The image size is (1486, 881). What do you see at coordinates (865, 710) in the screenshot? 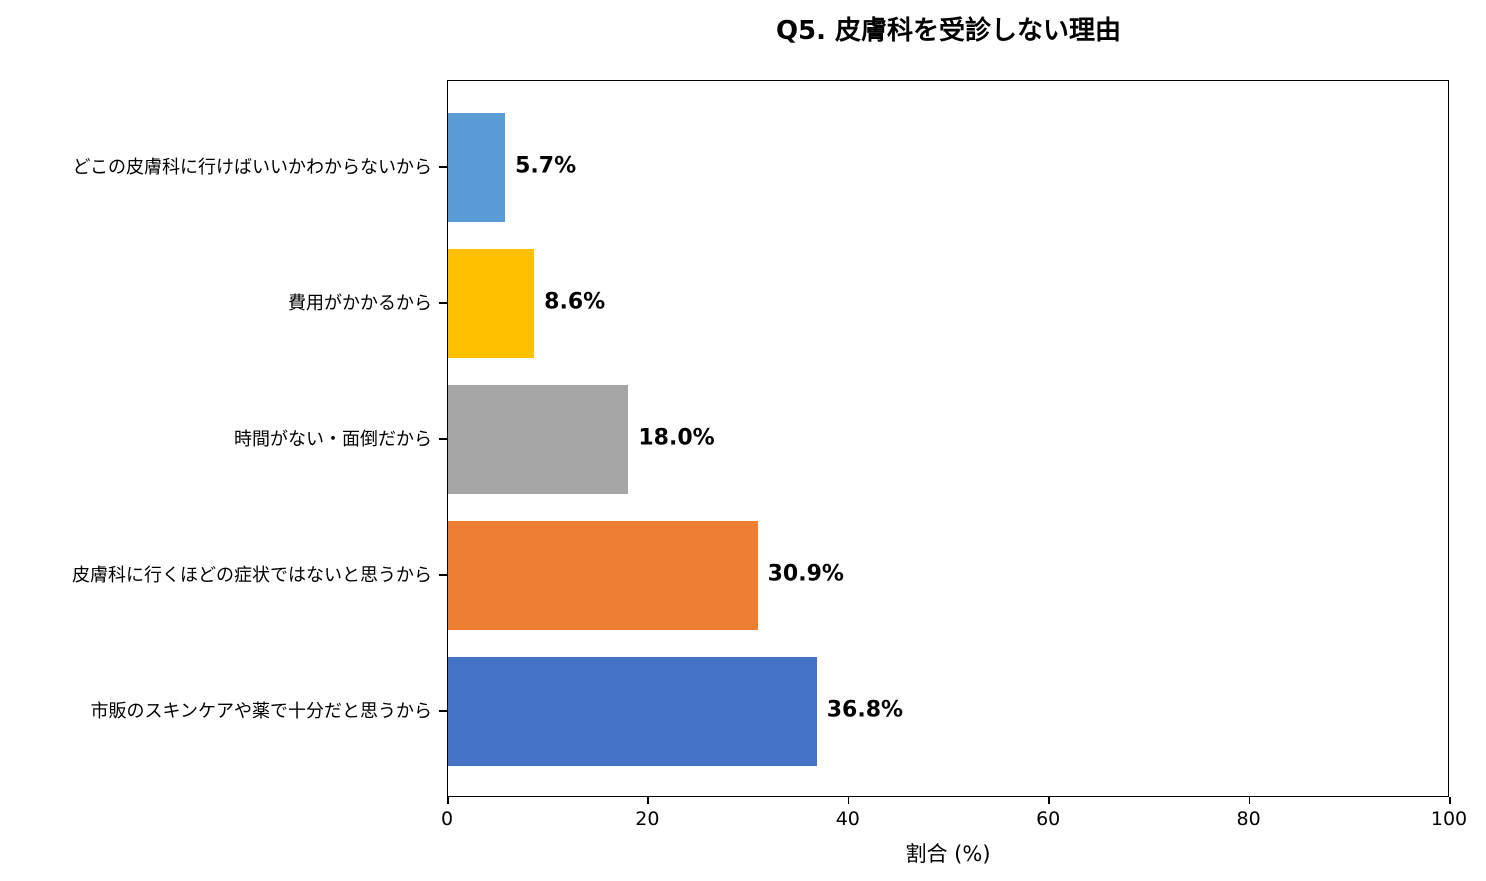
I see `value-label: 36.8%` at bounding box center [865, 710].